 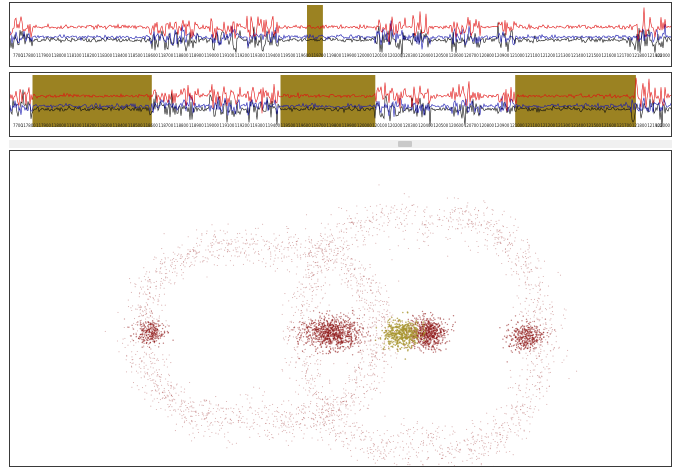 What do you see at coordinates (28, 56) in the screenshot?
I see `overview-axis-tick-label: 117800` at bounding box center [28, 56].